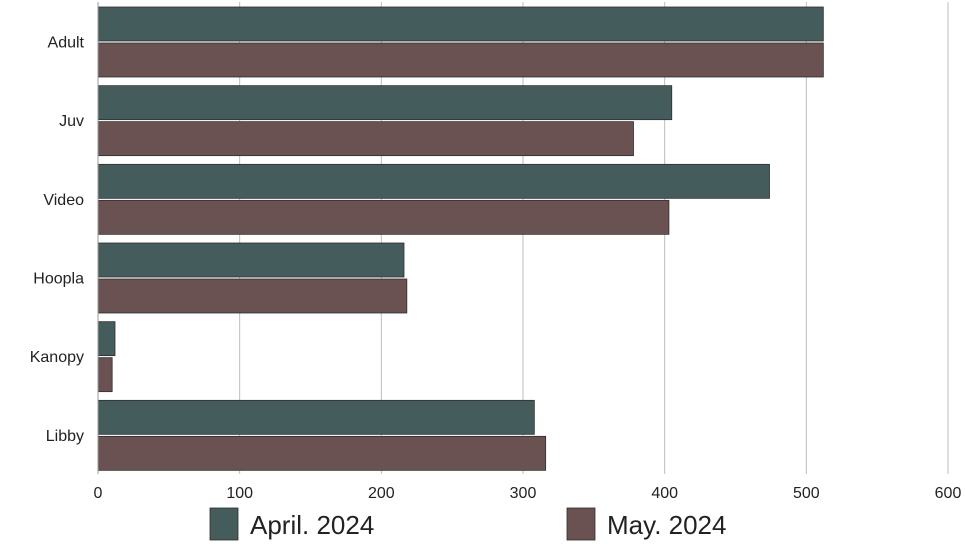  I want to click on legend-label-april: April. 2024, so click(312, 525).